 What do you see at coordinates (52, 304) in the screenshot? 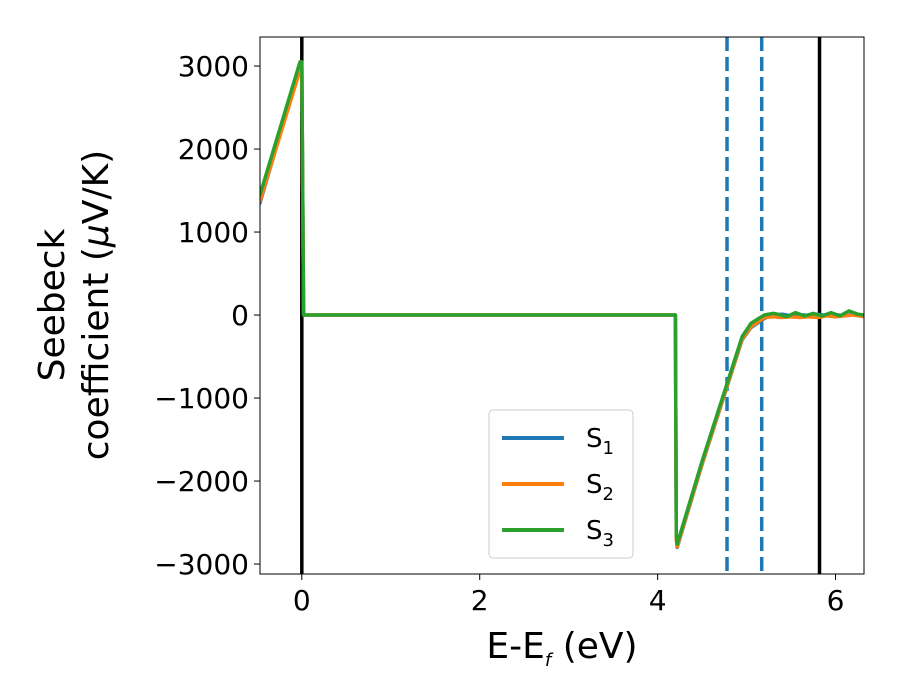
I see `y-axis-title-line1: Seebeck` at bounding box center [52, 304].